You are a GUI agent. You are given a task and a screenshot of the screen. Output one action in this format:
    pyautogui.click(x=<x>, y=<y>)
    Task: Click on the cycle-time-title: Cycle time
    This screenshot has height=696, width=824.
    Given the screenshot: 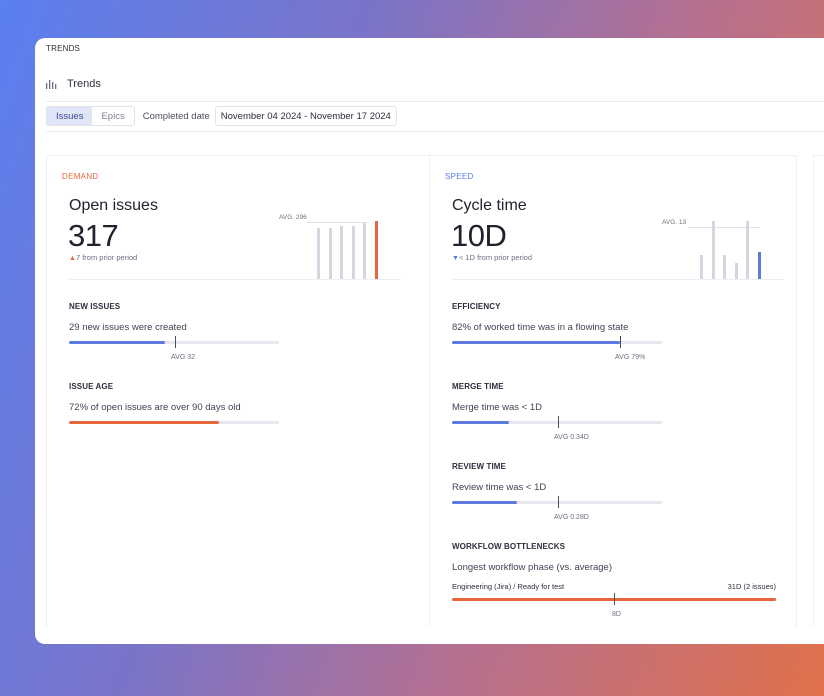 What is the action you would take?
    pyautogui.click(x=489, y=205)
    